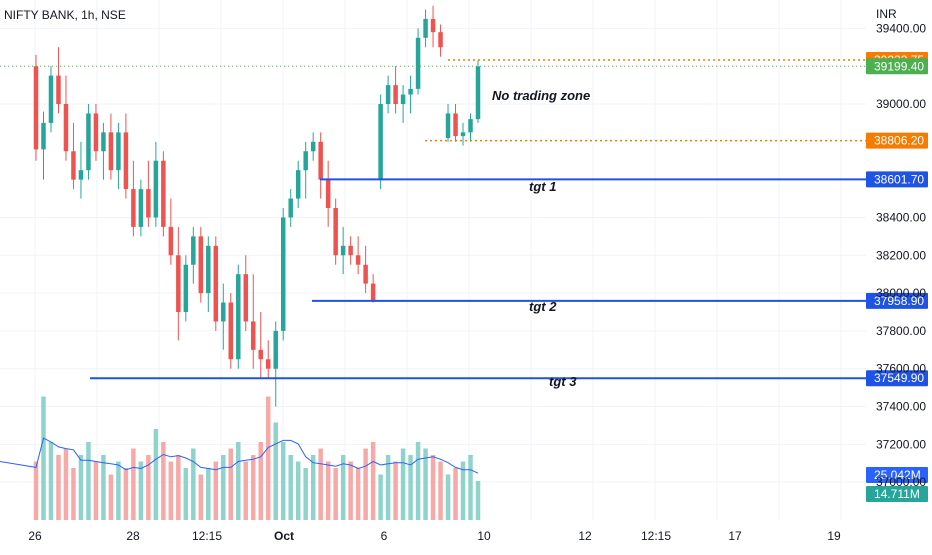 Image resolution: width=932 pixels, height=555 pixels. I want to click on time-axis: 26 28 12:15 Oct 6 10 12 12:15 17 19, so click(434, 536).